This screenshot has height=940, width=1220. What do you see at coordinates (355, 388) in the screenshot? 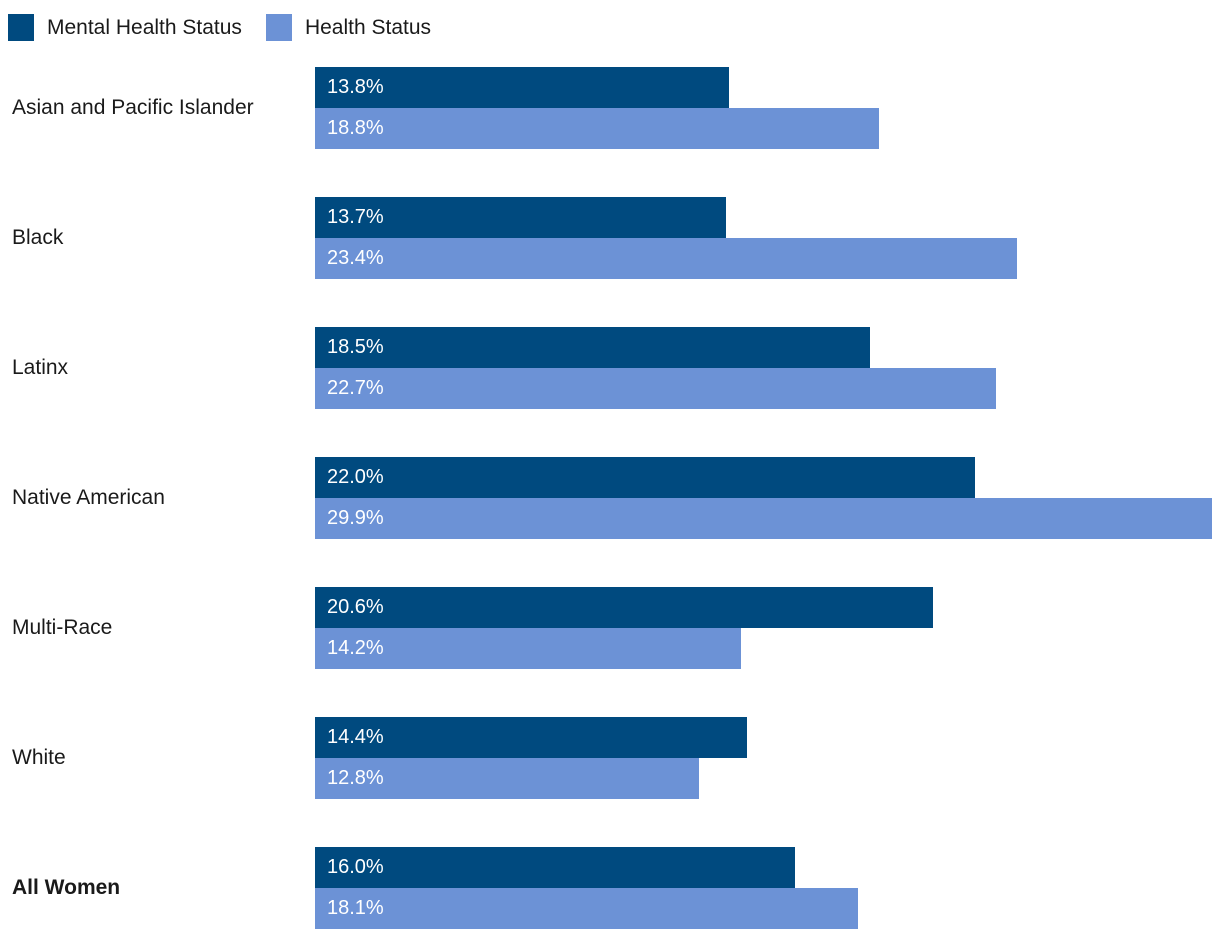
I see `bar-value-label: 22.7%` at bounding box center [355, 388].